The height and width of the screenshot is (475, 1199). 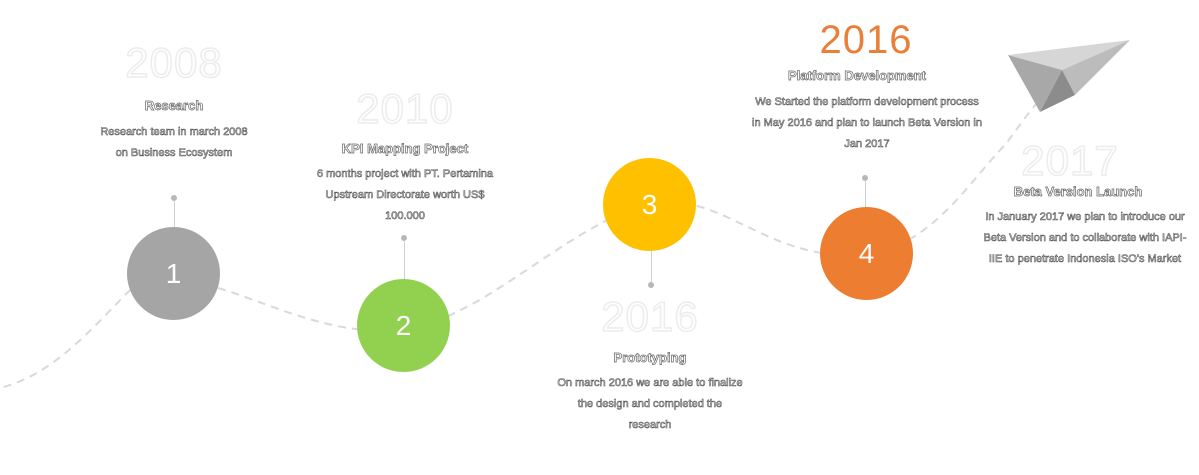 I want to click on step-number-4: 4, so click(x=866, y=253).